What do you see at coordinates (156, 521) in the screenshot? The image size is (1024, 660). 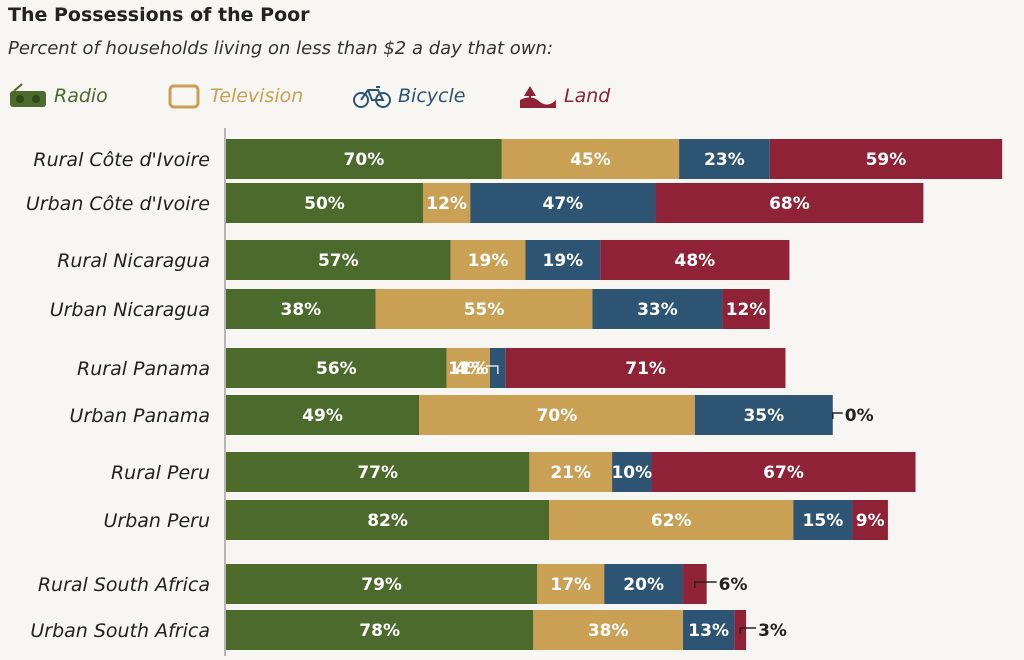 I see `category-label: Urban Peru` at bounding box center [156, 521].